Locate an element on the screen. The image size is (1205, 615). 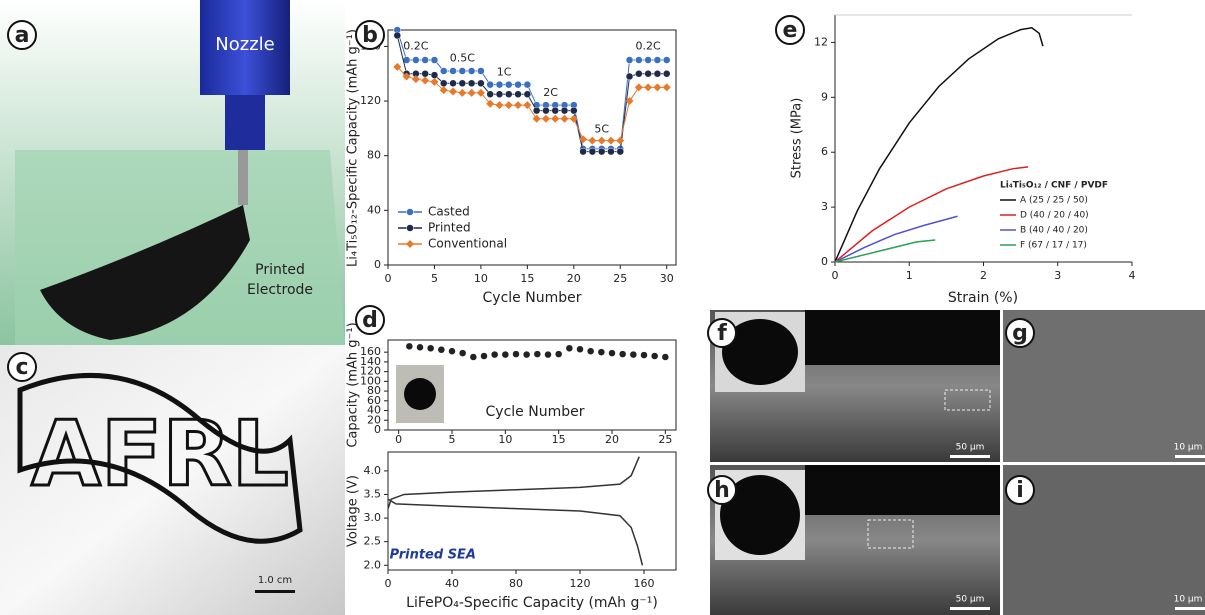
sem-f-top is located at coordinates (902, 337).